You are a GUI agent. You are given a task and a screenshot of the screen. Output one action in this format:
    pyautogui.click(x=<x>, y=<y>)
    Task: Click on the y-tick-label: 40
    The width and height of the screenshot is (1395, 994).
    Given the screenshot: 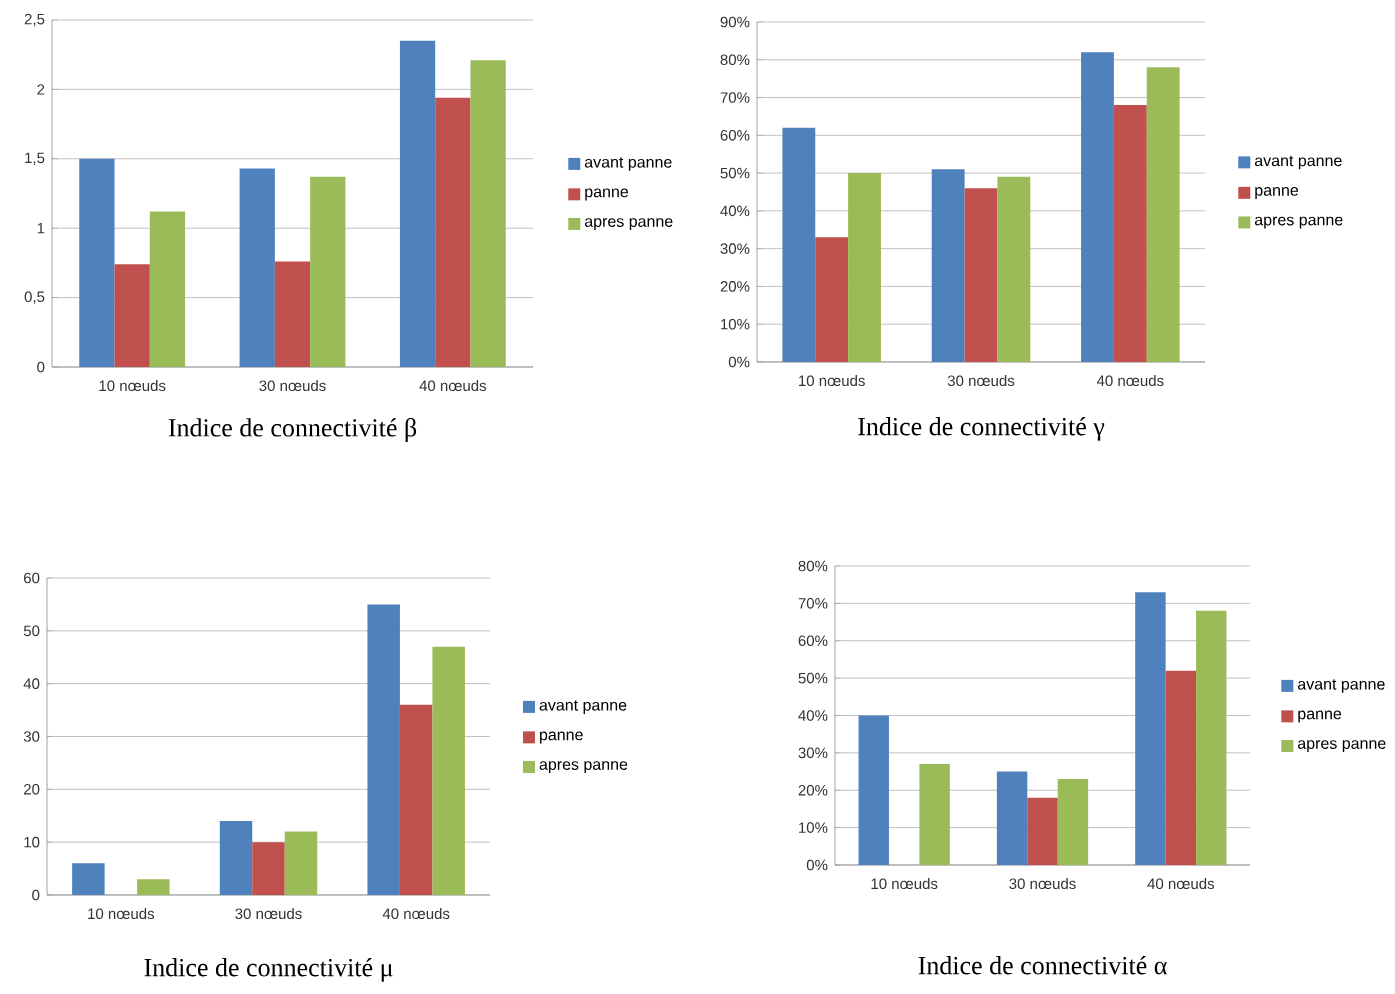 What is the action you would take?
    pyautogui.click(x=31, y=683)
    